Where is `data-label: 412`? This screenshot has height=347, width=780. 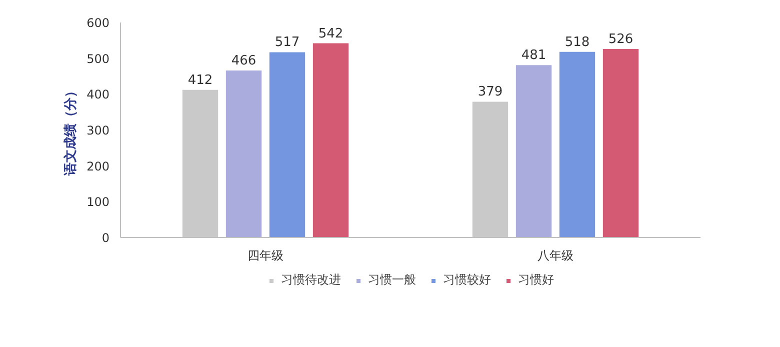 data-label: 412 is located at coordinates (200, 80).